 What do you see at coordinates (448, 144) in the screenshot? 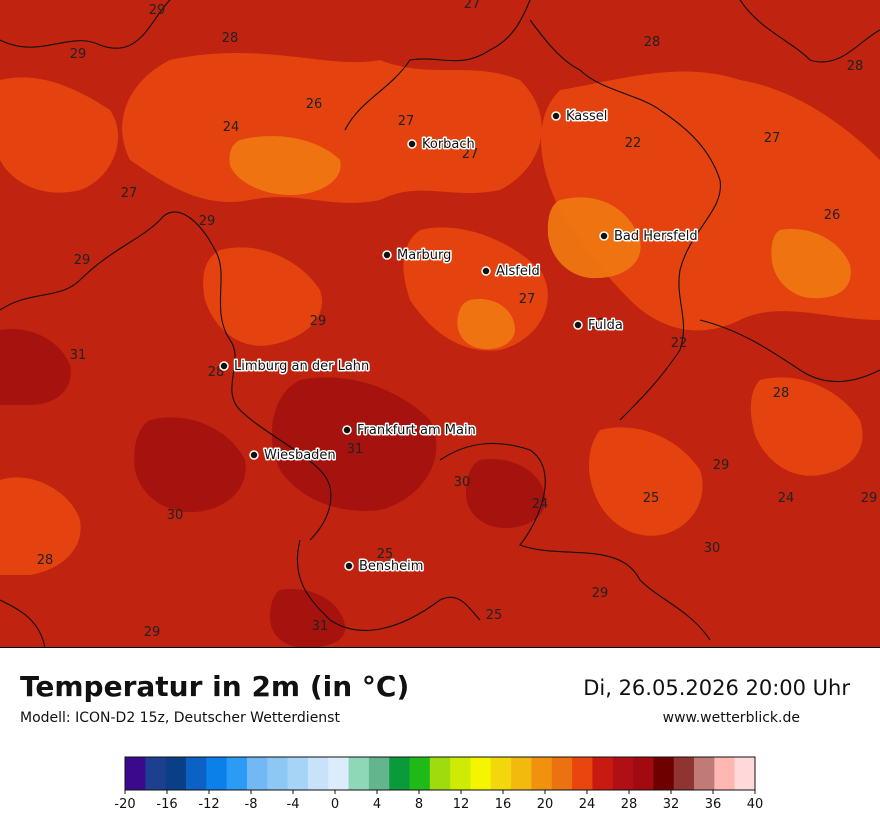
I see `city-label: Korbach` at bounding box center [448, 144].